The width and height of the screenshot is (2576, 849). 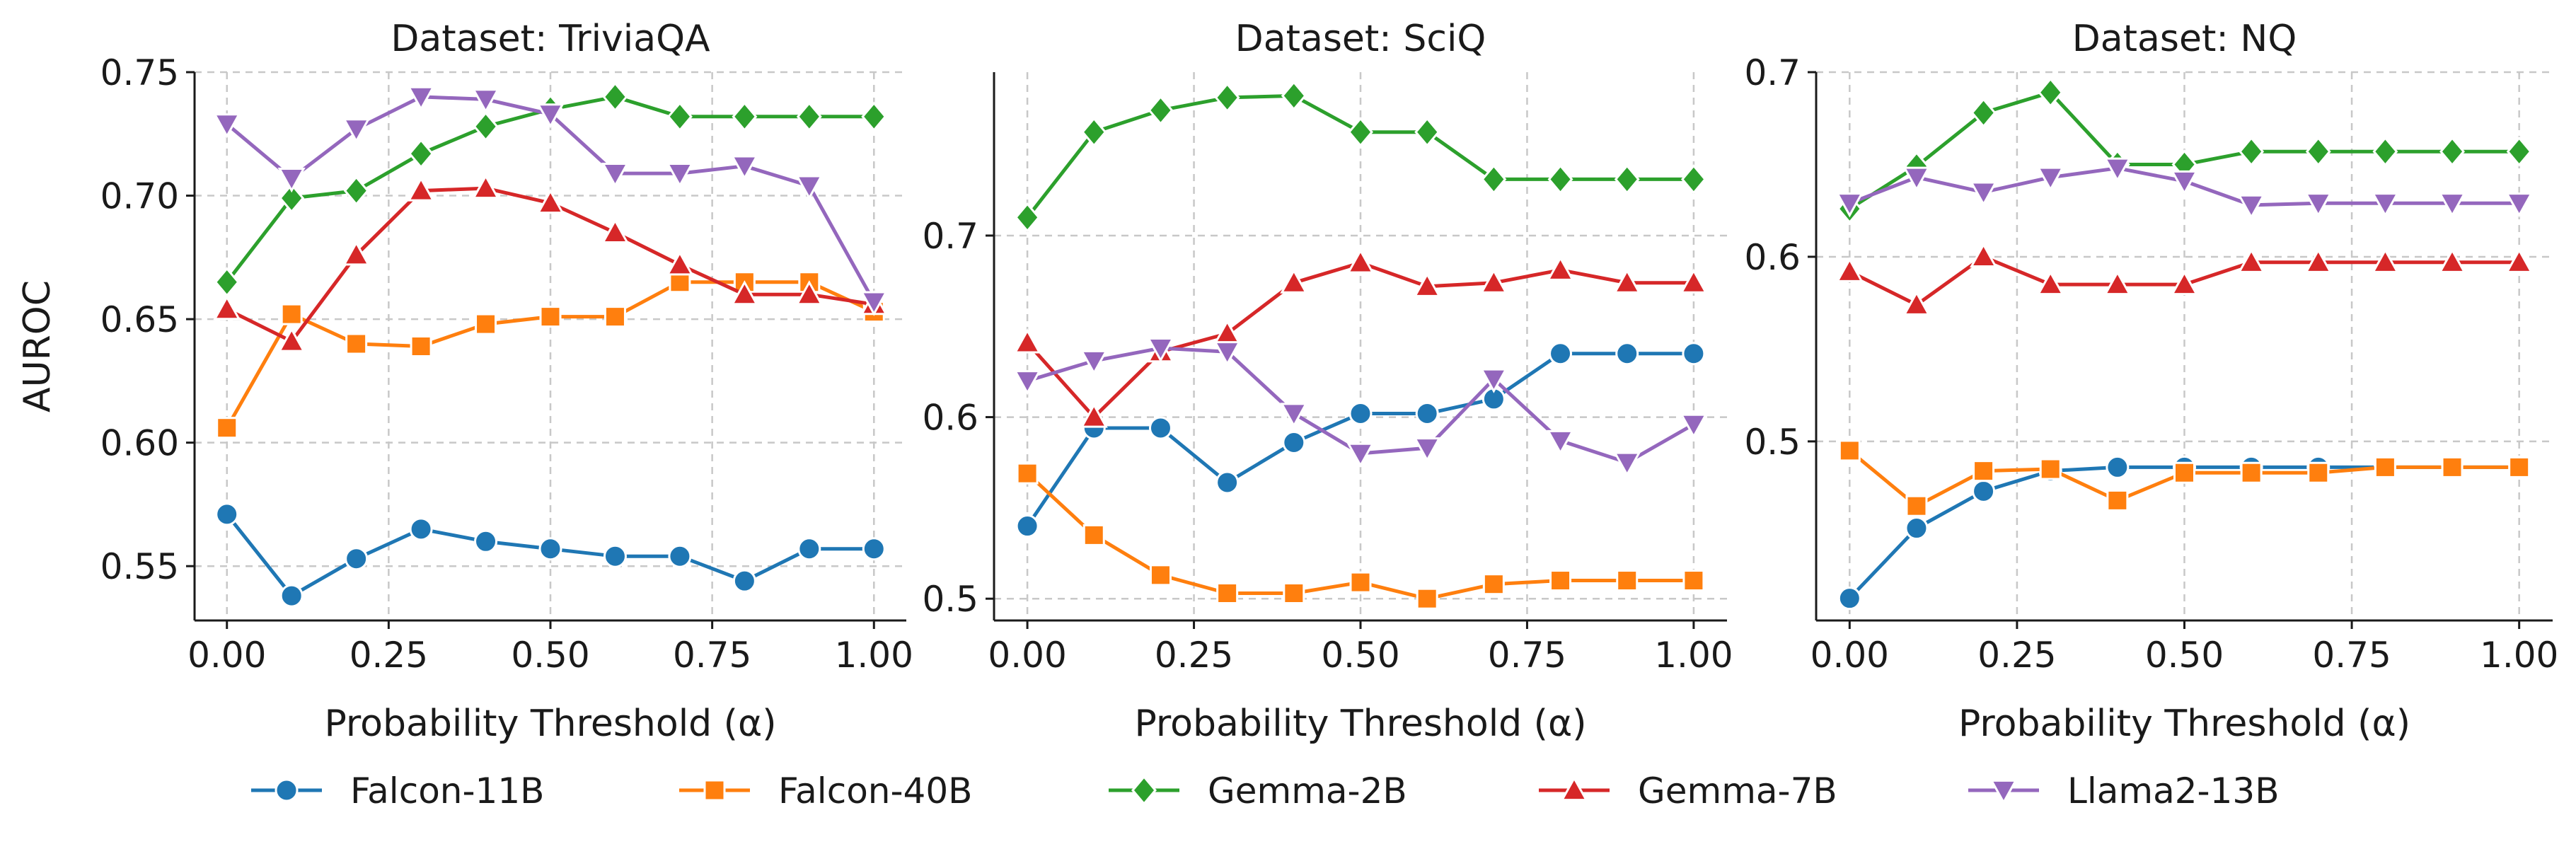 What do you see at coordinates (712, 655) in the screenshot?
I see `x-tick-label: 0.75` at bounding box center [712, 655].